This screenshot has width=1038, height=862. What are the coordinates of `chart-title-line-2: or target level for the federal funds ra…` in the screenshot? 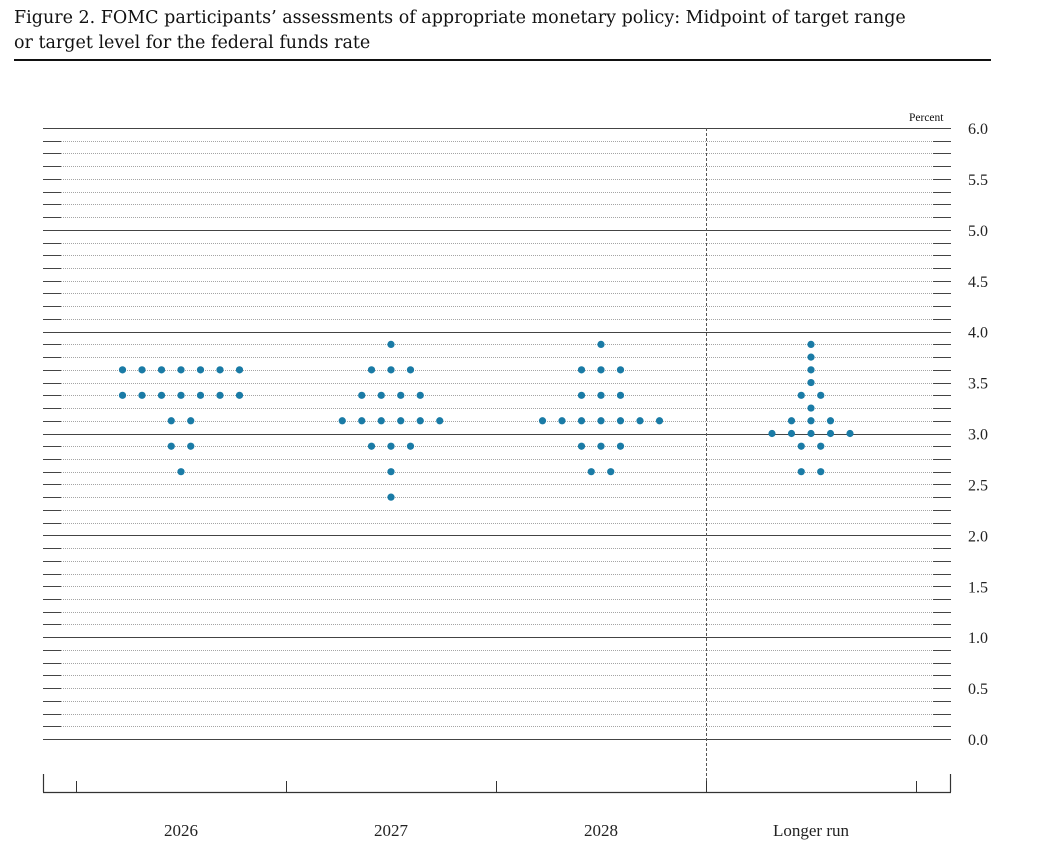 It's located at (192, 43).